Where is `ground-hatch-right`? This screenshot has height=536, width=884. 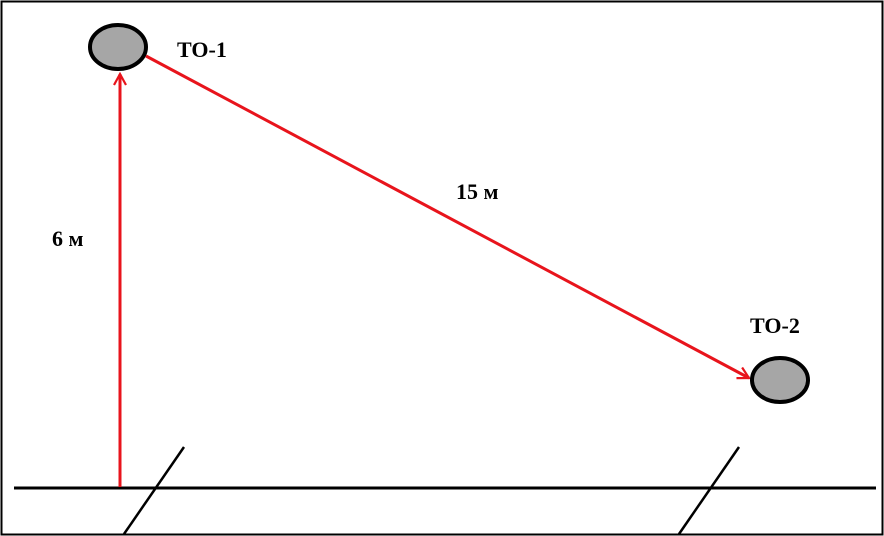
ground-hatch-right is located at coordinates (709, 490).